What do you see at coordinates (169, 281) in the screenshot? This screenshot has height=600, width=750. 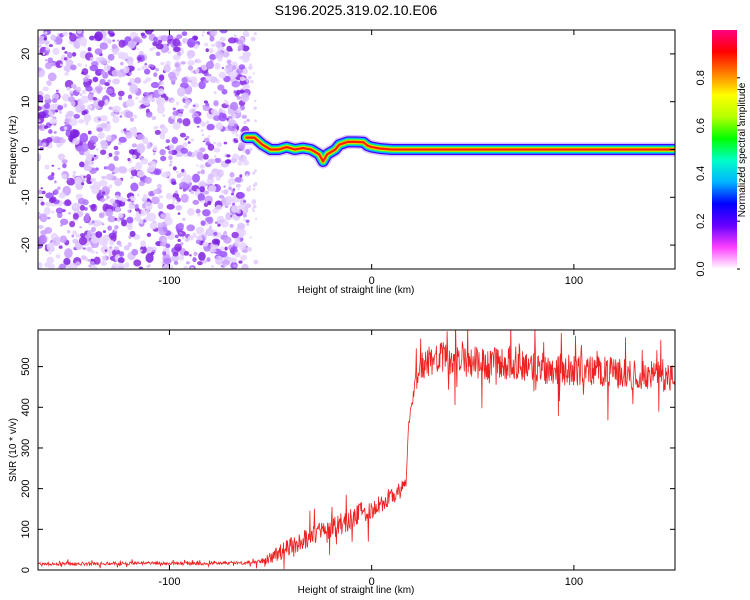 I see `spec-xtick-label: -100` at bounding box center [169, 281].